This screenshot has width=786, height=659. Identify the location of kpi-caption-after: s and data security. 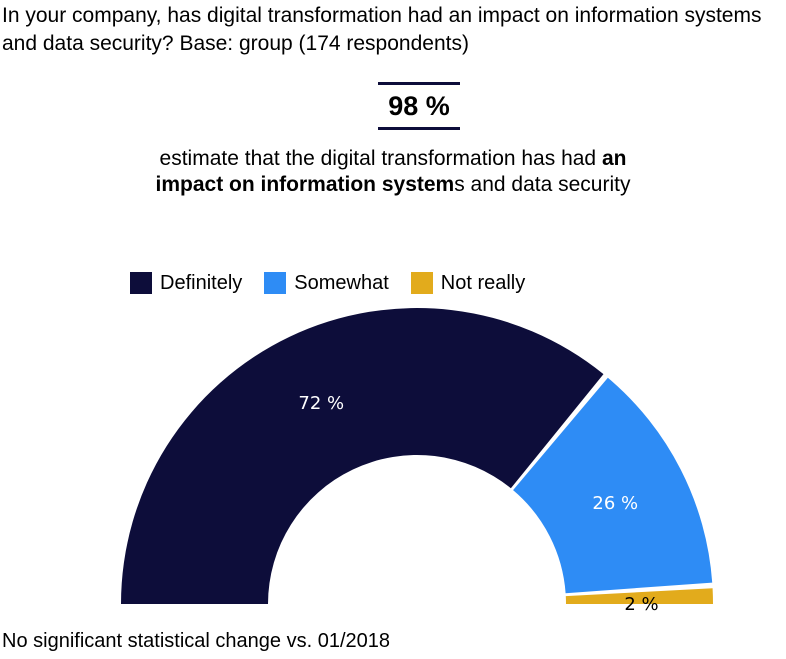
(542, 184).